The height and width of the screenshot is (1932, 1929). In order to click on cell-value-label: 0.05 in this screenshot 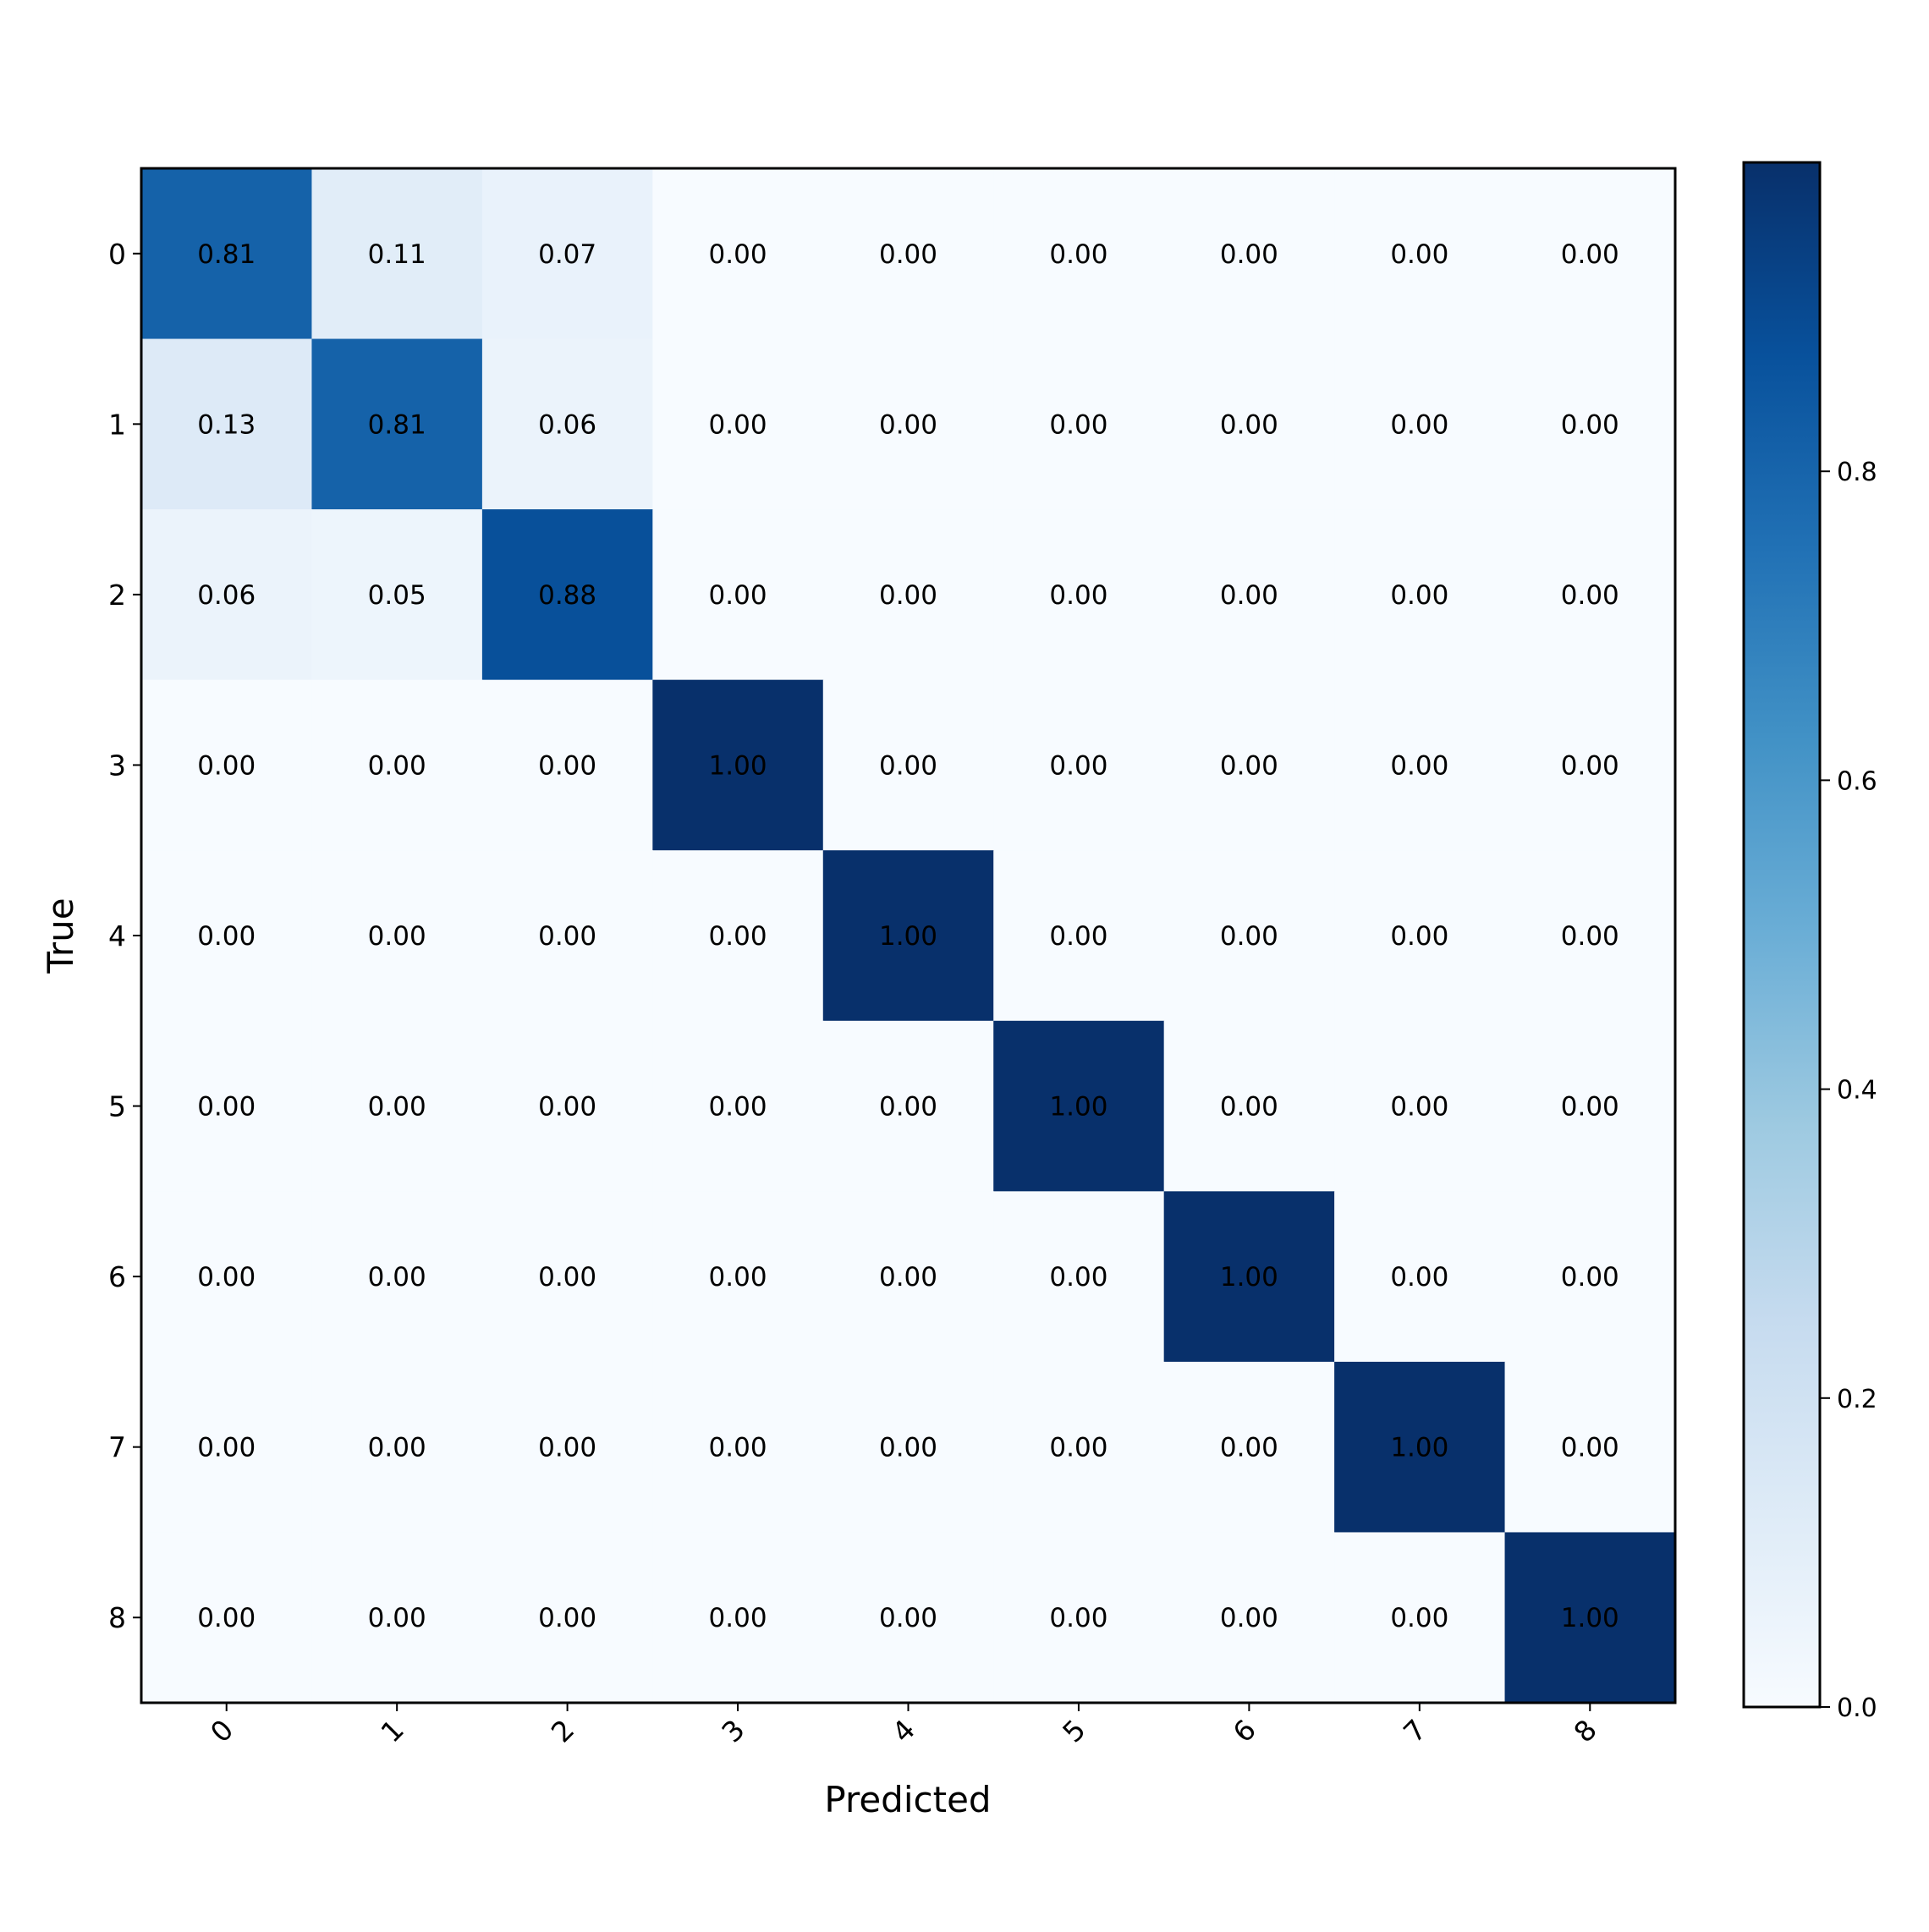, I will do `click(397, 595)`.